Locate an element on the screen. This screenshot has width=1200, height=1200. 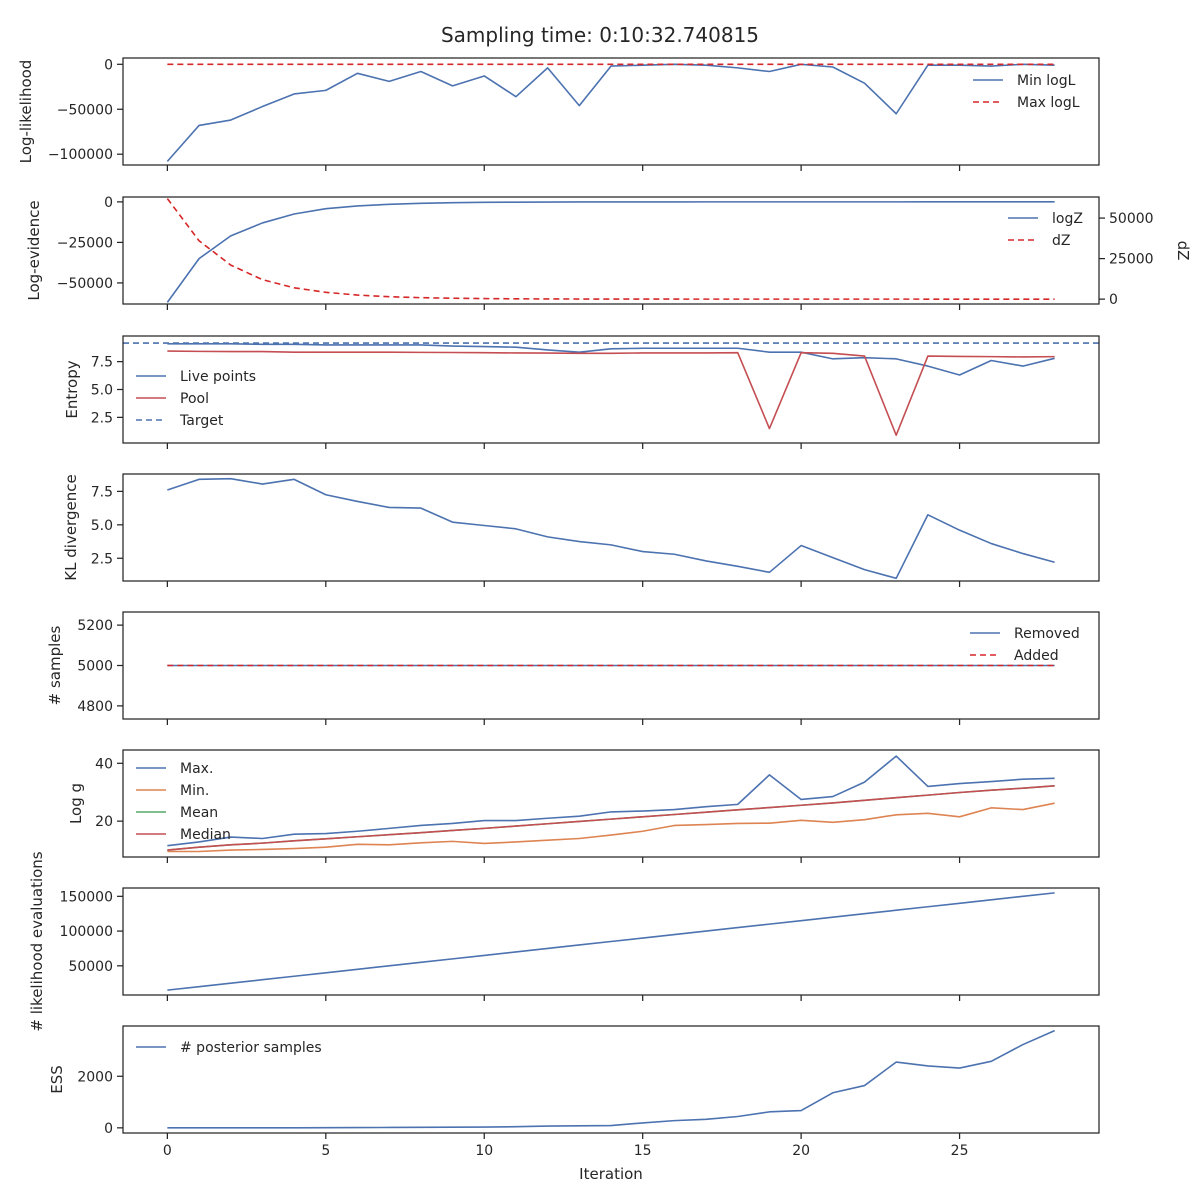
x-axis-label: Iteration is located at coordinates (611, 1174).